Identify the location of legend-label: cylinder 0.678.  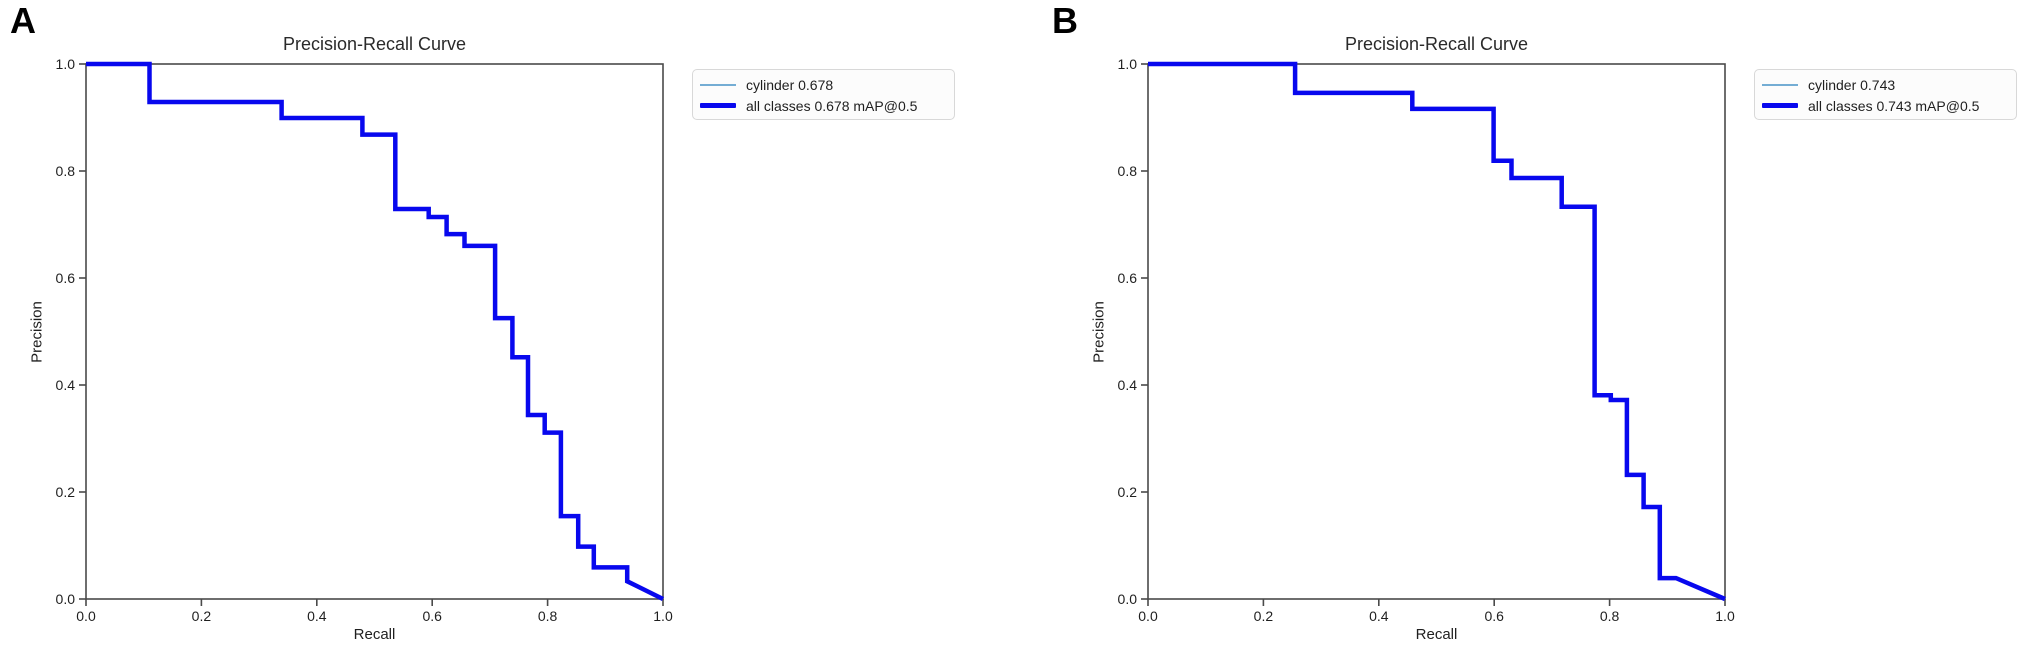
(790, 84).